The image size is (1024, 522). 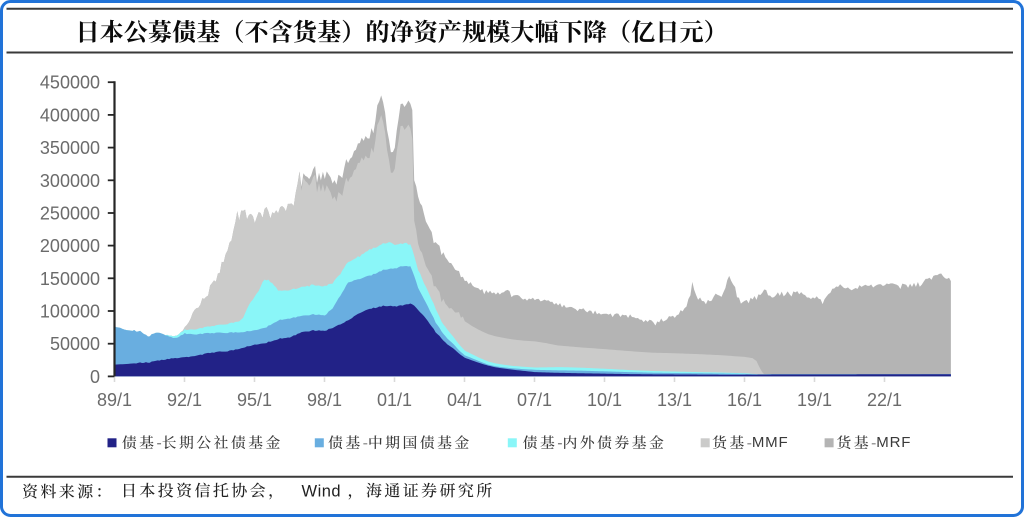 What do you see at coordinates (70, 181) in the screenshot?
I see `svg-text: 300000` at bounding box center [70, 181].